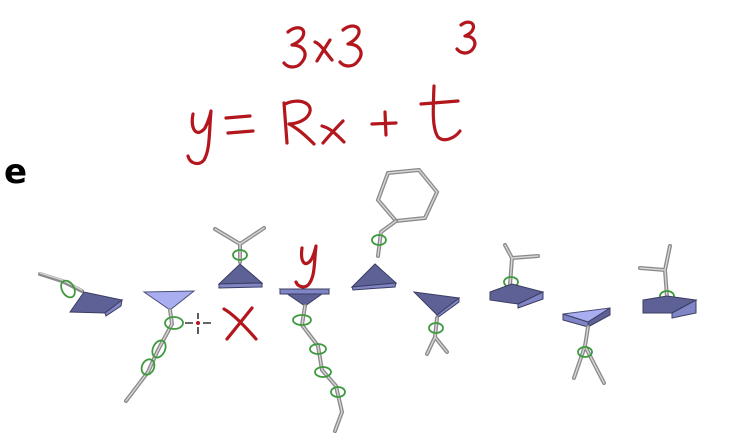 Image resolution: width=732 pixels, height=436 pixels. Describe the element at coordinates (466, 37) in the screenshot. I see `translation-dims-annotation` at that location.